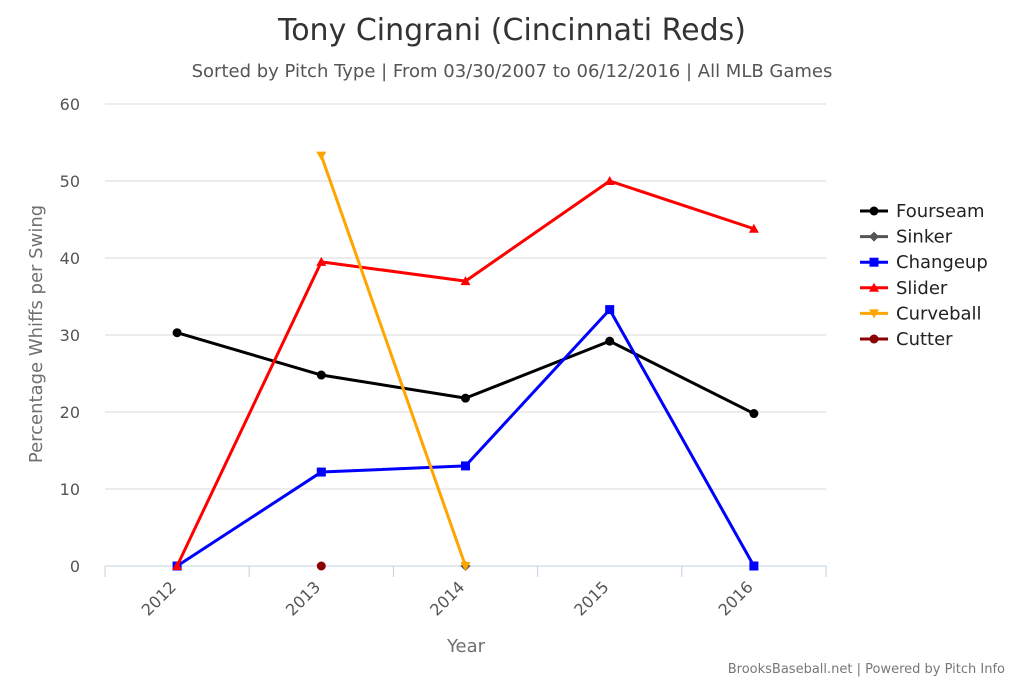  I want to click on x-tick-label: 2015, so click(591, 598).